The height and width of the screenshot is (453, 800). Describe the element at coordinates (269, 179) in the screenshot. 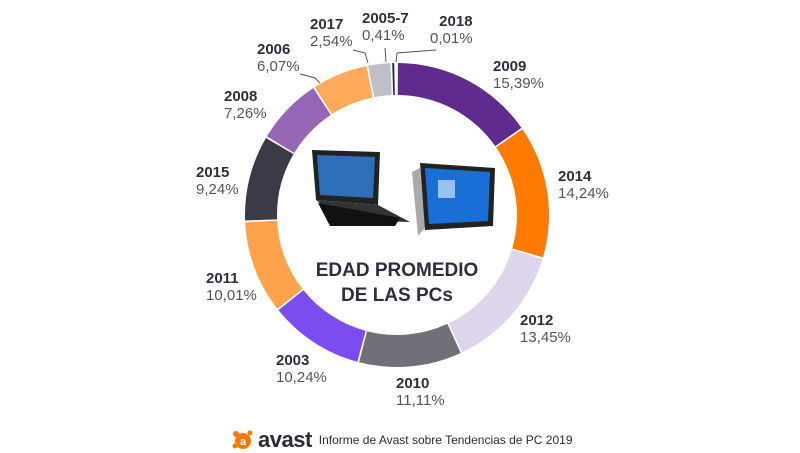

I see `slice-2015` at that location.